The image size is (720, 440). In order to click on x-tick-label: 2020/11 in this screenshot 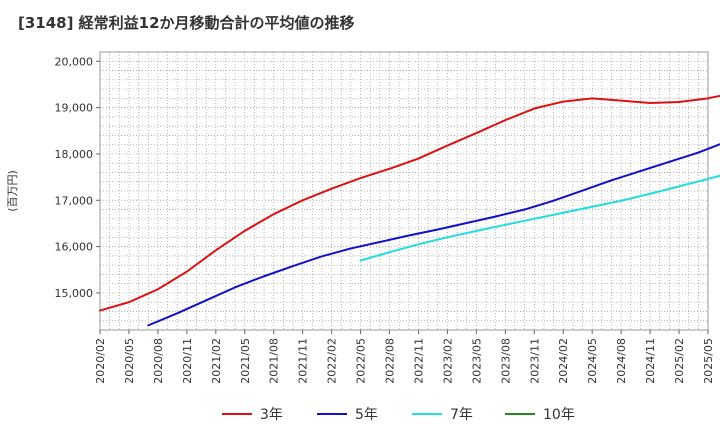, I will do `click(187, 361)`.